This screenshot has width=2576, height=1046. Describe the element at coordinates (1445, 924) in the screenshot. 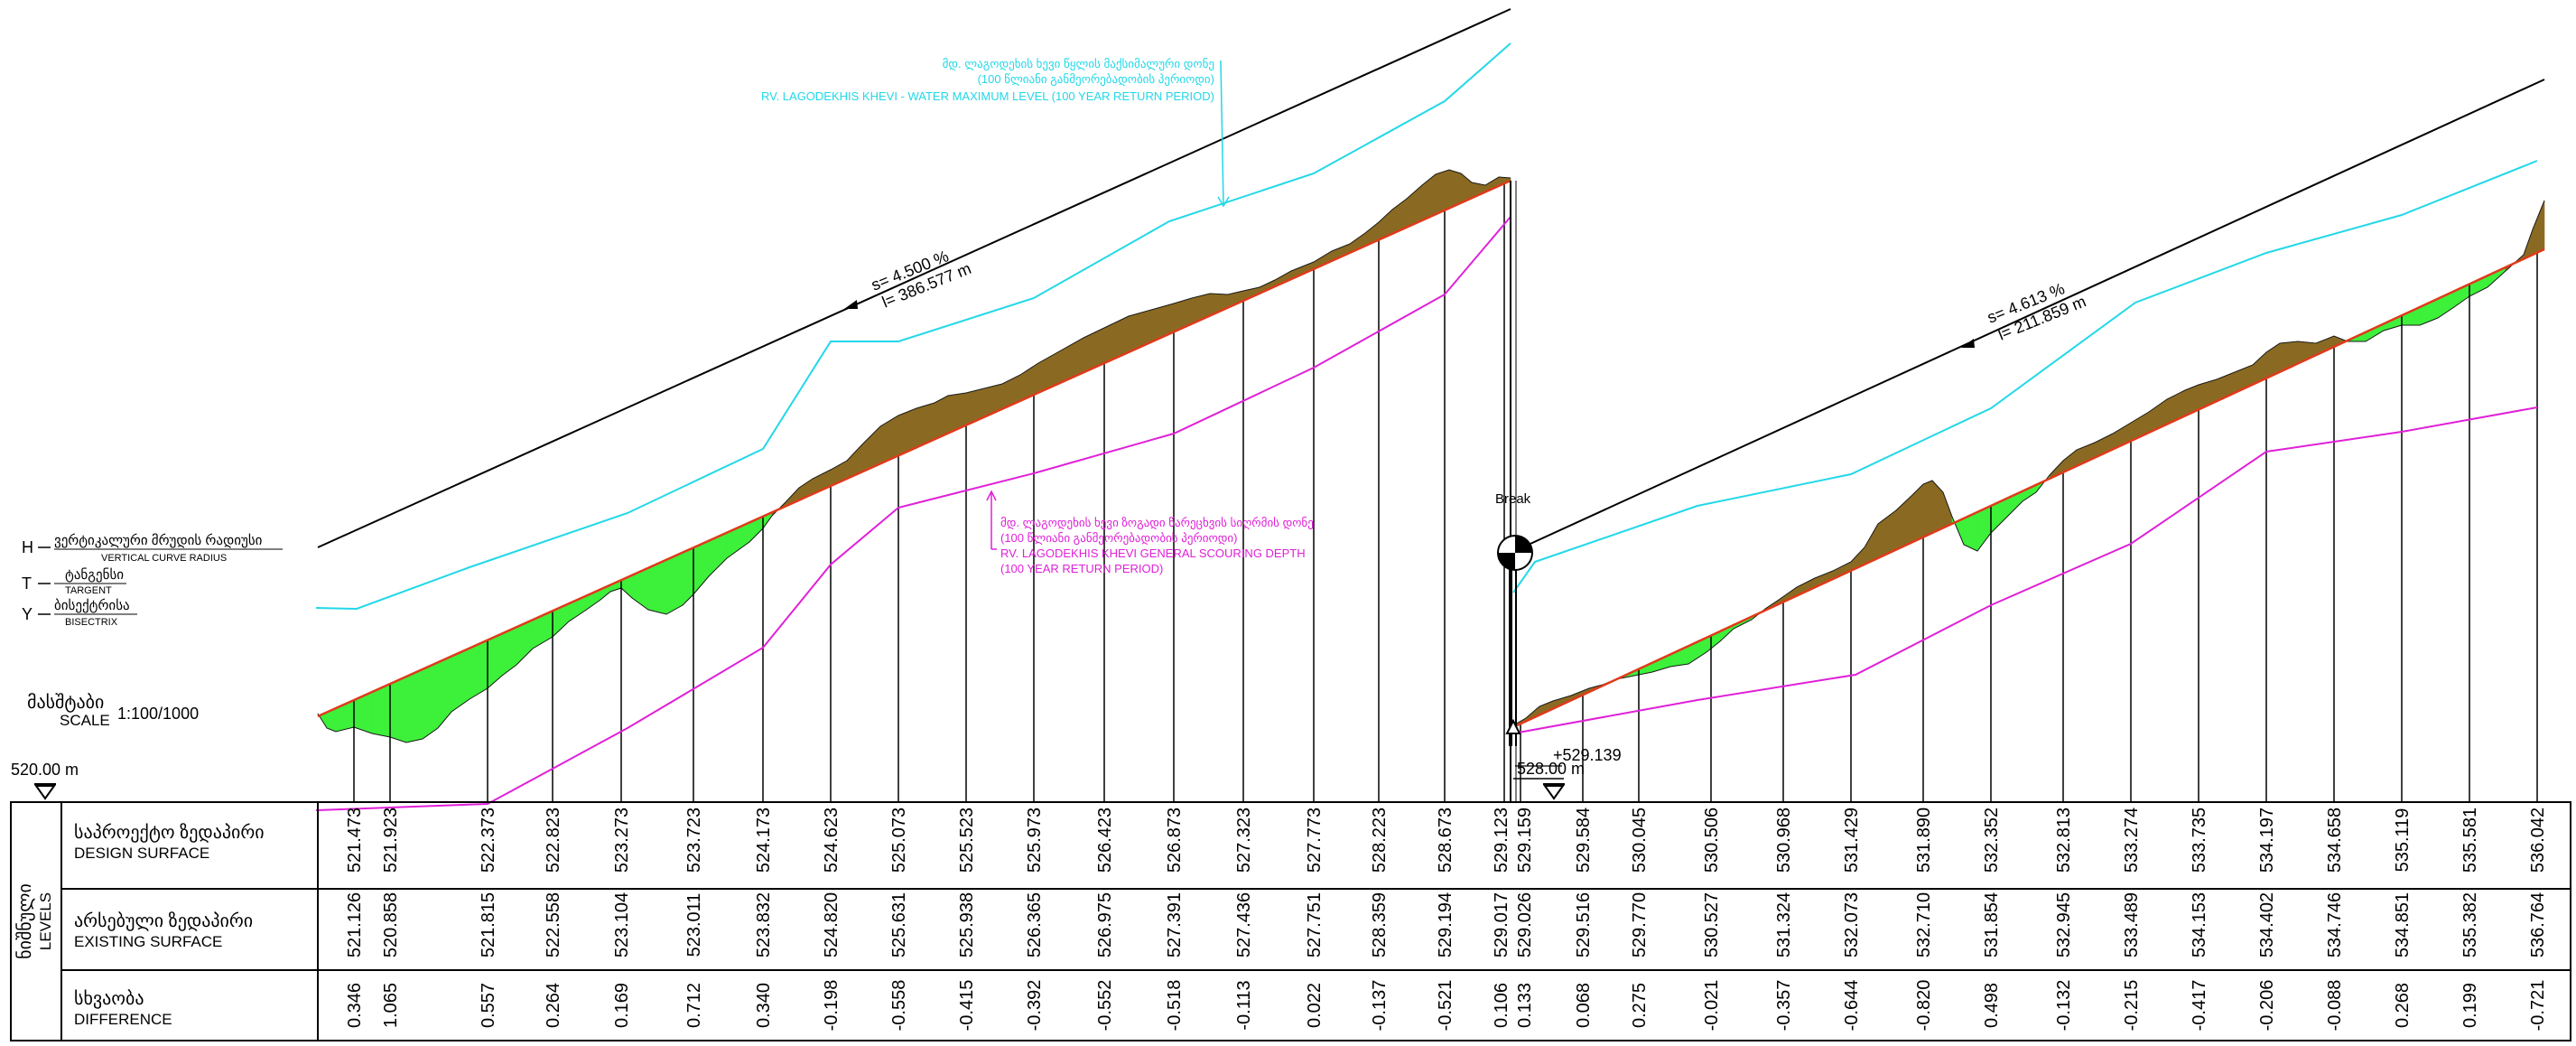

I see `cell-existing: 529.194` at that location.